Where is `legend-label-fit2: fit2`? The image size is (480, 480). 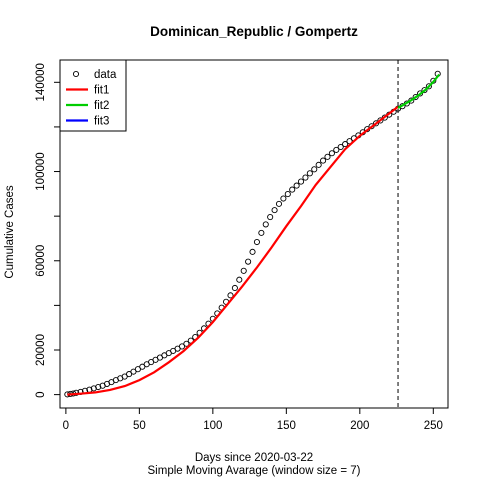
legend-label-fit2: fit2 is located at coordinates (101, 106).